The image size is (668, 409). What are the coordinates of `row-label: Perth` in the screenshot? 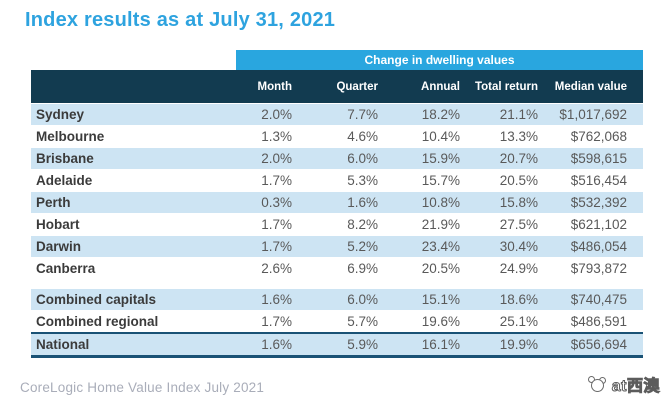 It's located at (133, 202).